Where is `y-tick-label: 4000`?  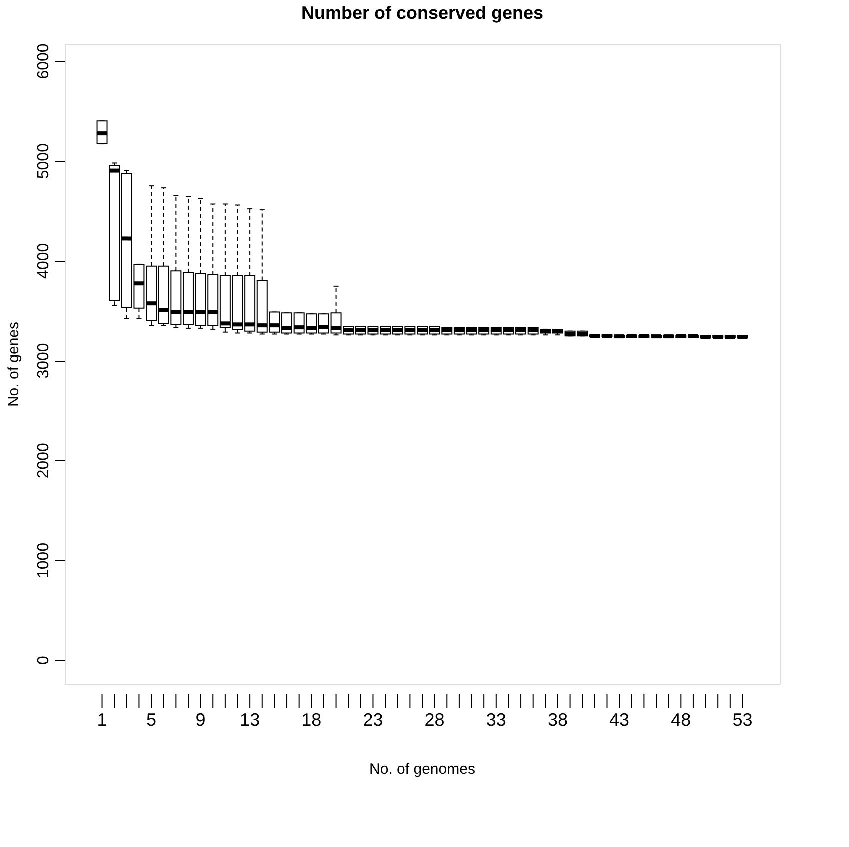 y-tick-label: 4000 is located at coordinates (44, 261).